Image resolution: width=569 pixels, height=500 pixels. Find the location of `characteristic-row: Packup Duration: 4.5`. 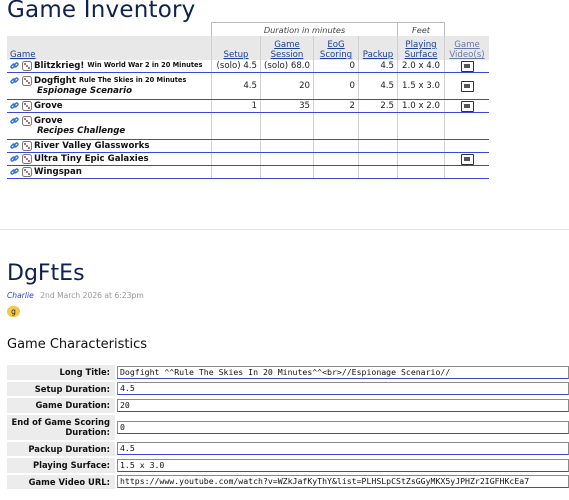

characteristic-row: Packup Duration: 4.5 is located at coordinates (288, 449).